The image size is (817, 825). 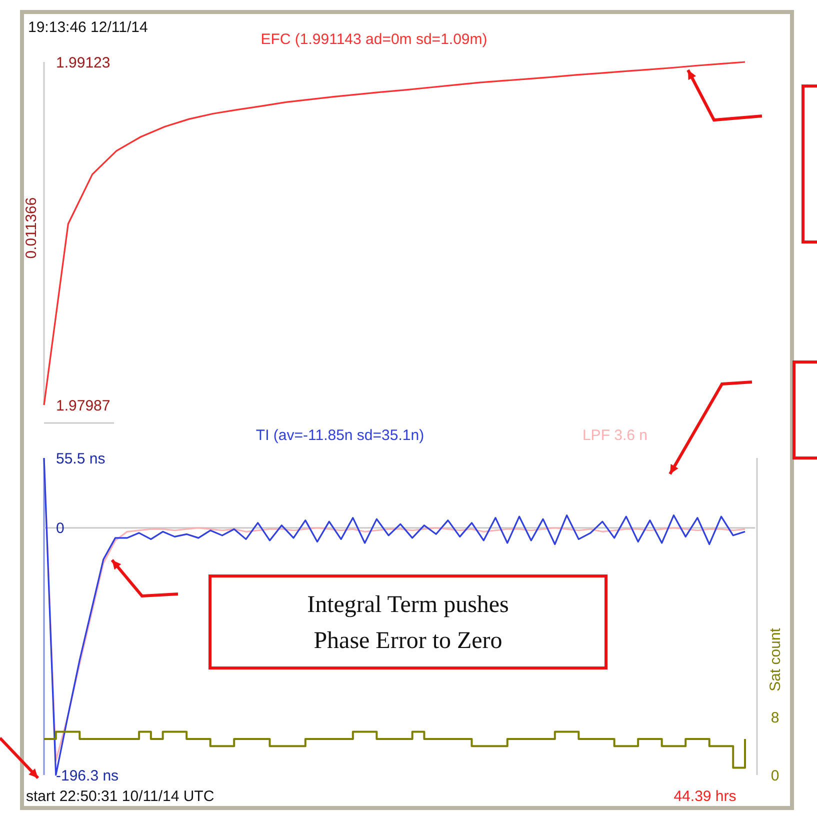 What do you see at coordinates (615, 435) in the screenshot?
I see `text: LPF 3.6 n` at bounding box center [615, 435].